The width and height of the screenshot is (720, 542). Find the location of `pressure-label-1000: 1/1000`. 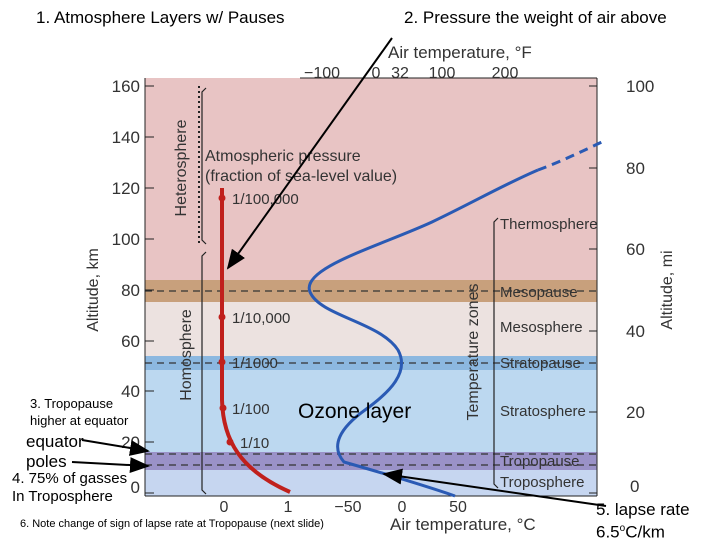

pressure-label-1000: 1/1000 is located at coordinates (255, 363).